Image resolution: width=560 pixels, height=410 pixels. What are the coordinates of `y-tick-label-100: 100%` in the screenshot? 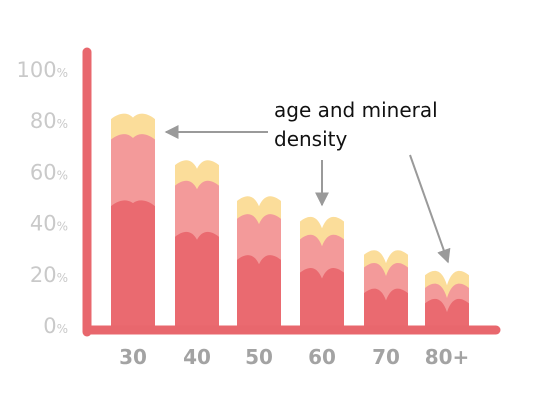 It's located at (43, 70).